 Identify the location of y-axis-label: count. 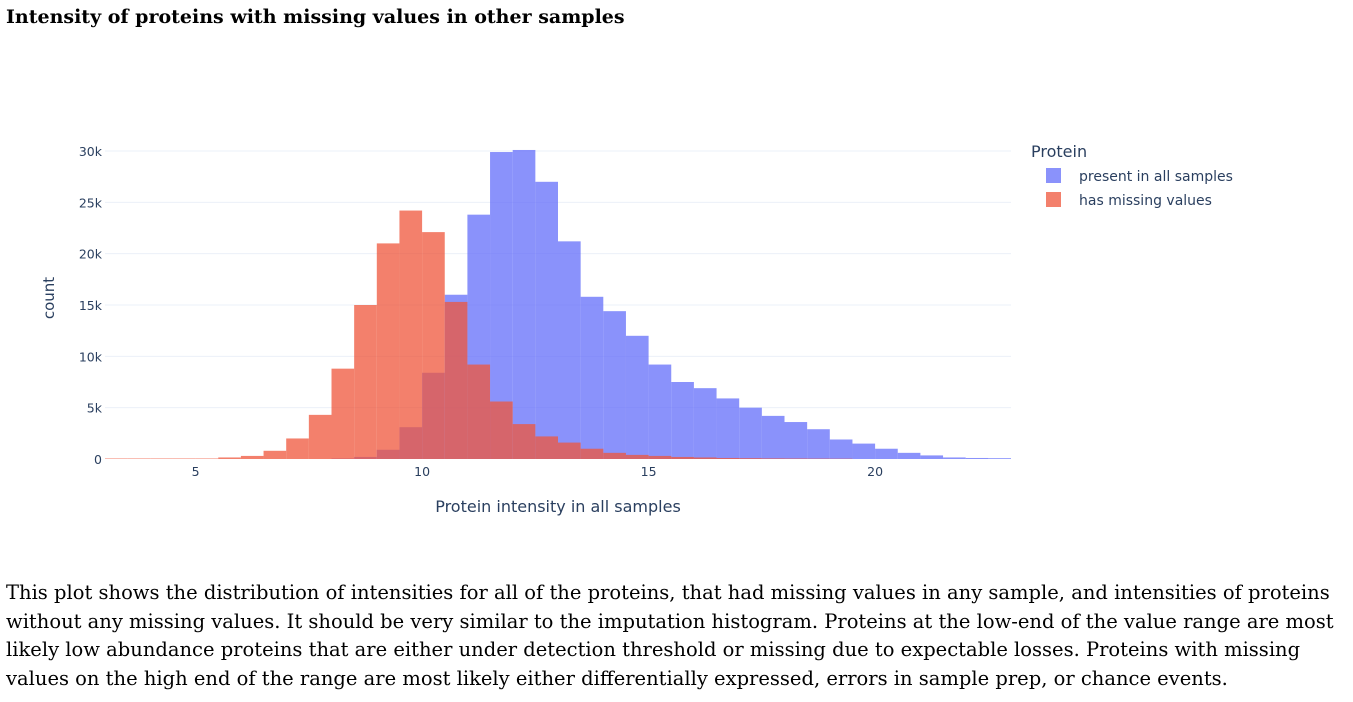
(49, 298).